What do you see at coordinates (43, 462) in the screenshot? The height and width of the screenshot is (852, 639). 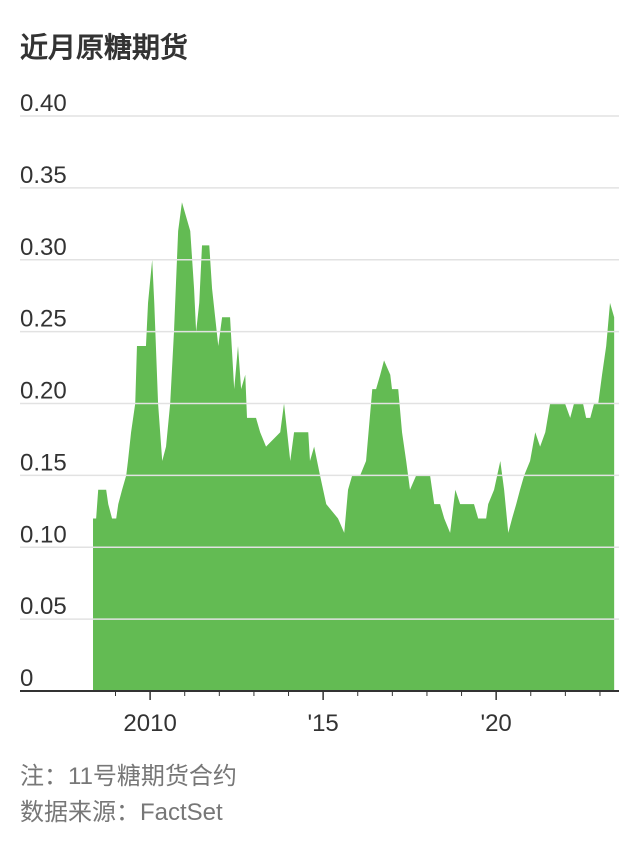 I see `y-tick-label: 0.15` at bounding box center [43, 462].